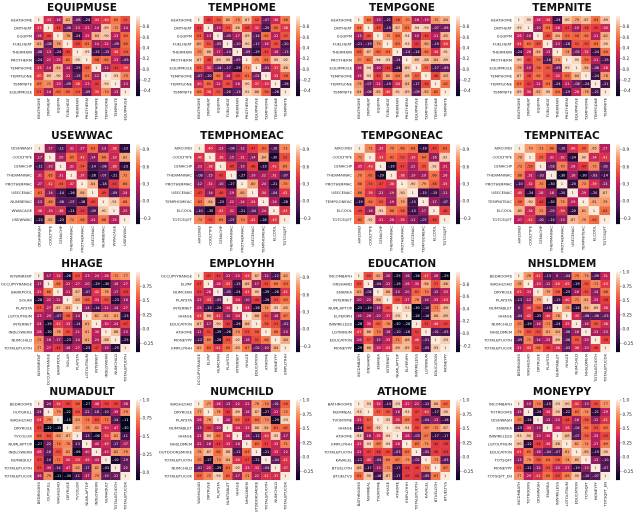 Image resolution: width=640 pixels, height=512 pixels. What do you see at coordinates (387, 436) in the screenshot?
I see `heatmap-cell-label: .94` at bounding box center [387, 436].